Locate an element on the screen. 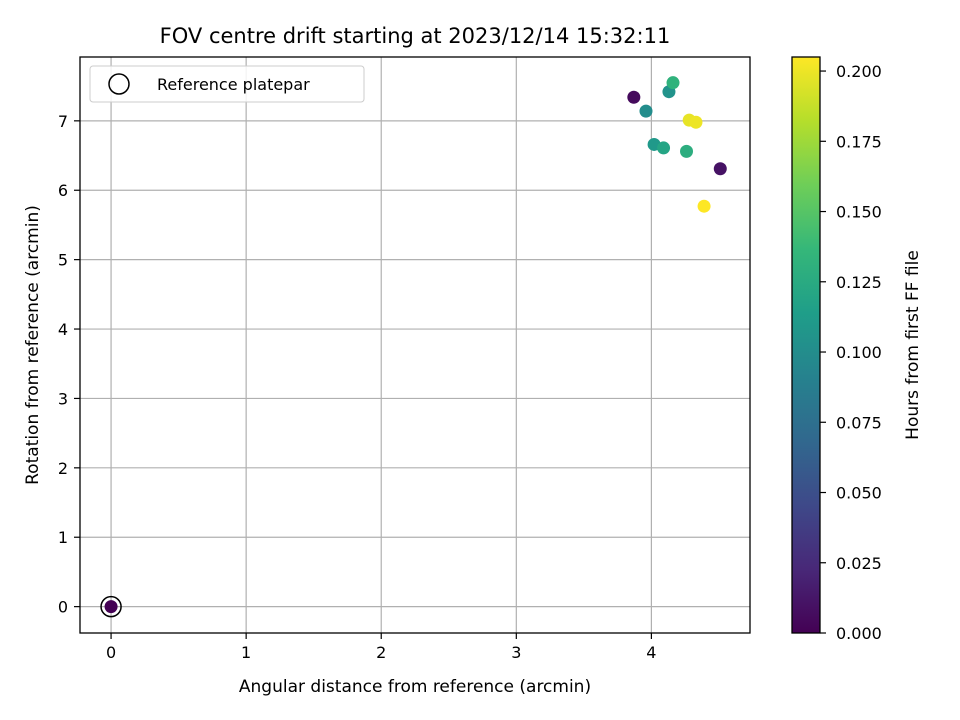 This screenshot has width=960, height=720. colorbar-tick-label: 0.100 is located at coordinates (859, 352).